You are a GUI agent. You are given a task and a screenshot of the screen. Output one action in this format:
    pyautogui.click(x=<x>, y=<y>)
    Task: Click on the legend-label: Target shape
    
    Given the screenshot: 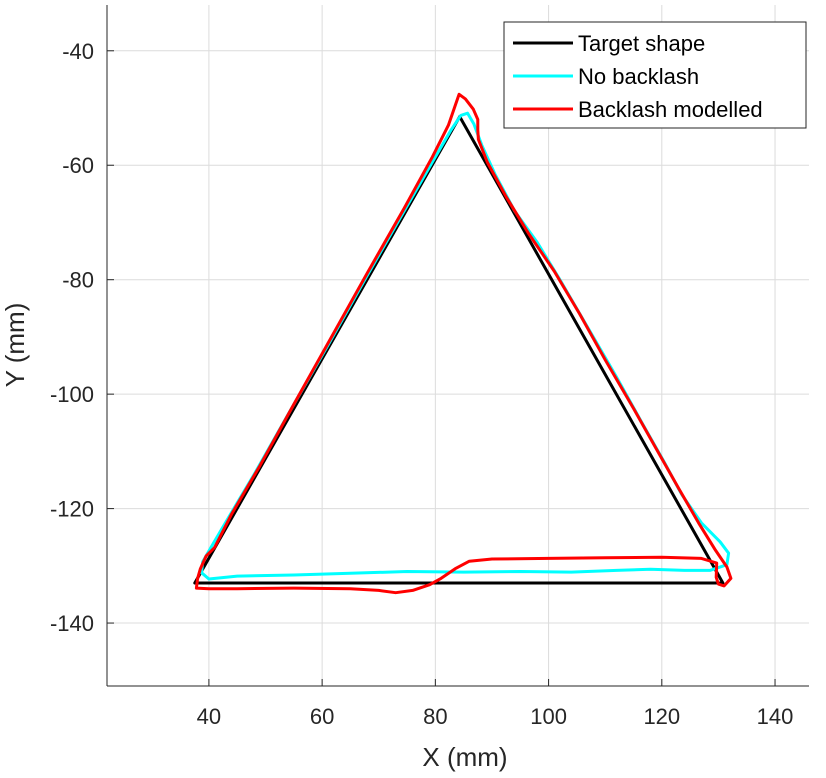 What is the action you would take?
    pyautogui.click(x=641, y=43)
    